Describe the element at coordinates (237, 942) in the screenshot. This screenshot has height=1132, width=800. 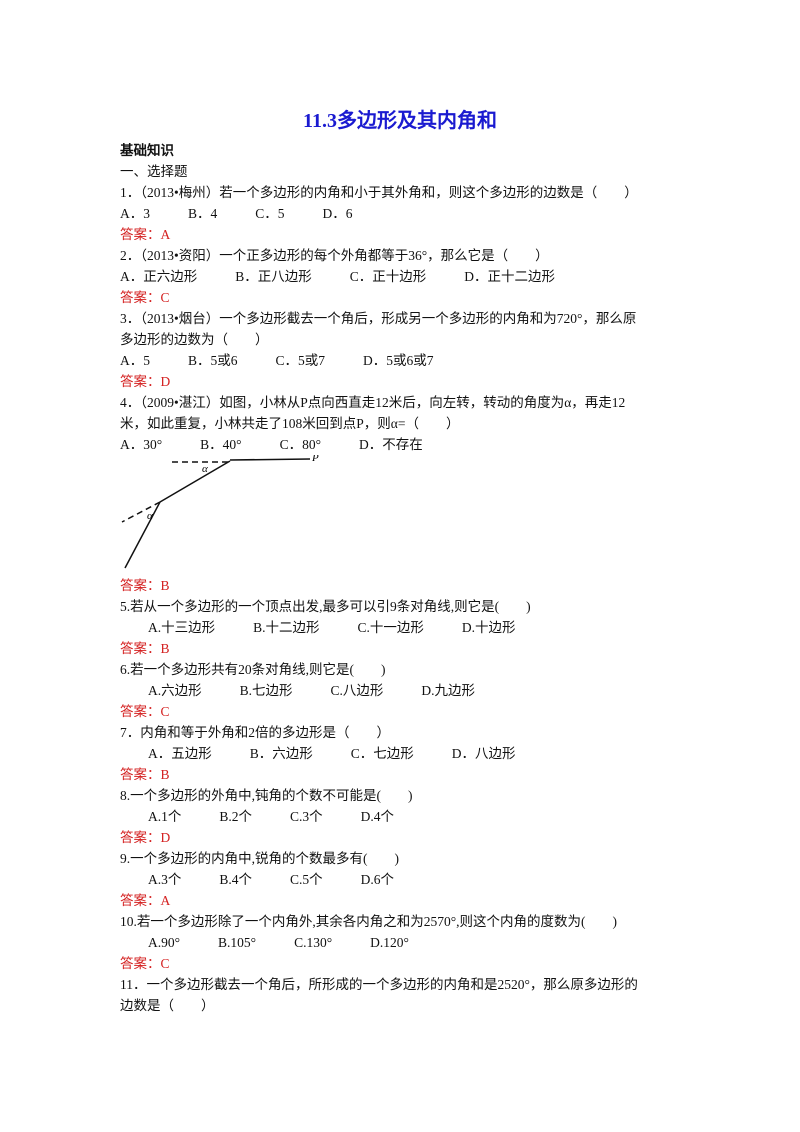
I see `option: B.105°` at that location.